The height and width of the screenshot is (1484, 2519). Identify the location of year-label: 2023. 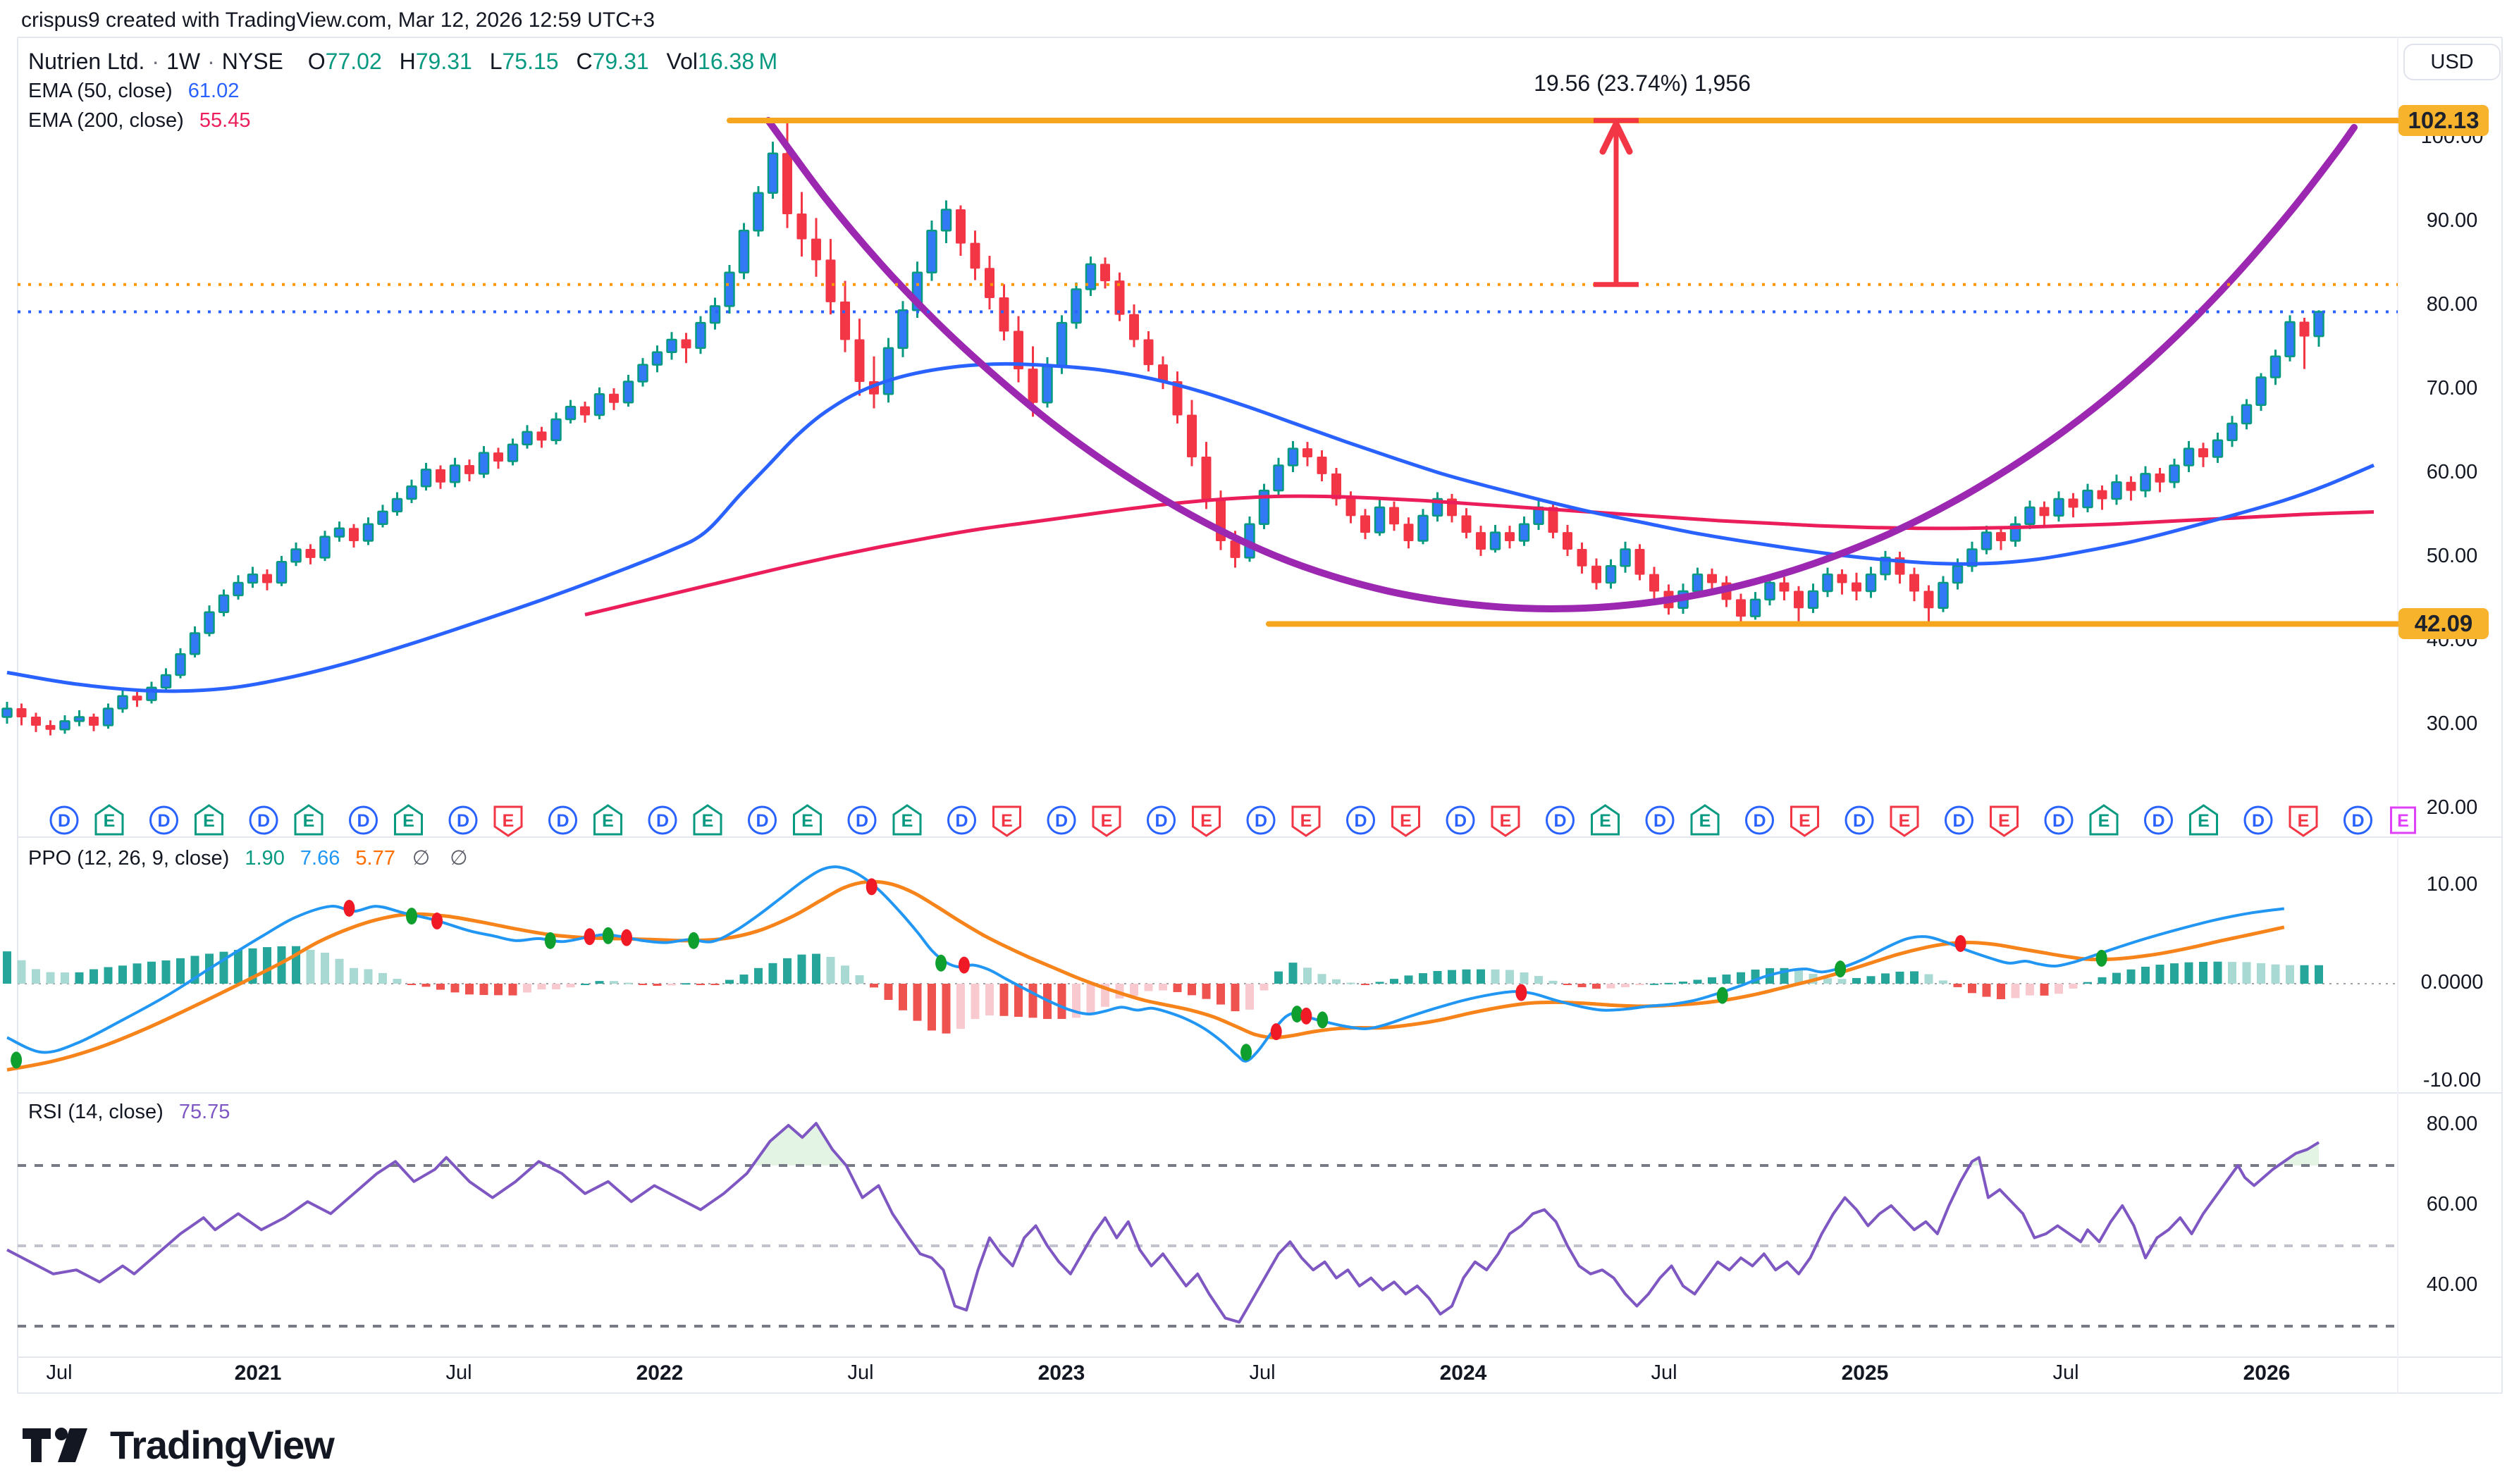
(1061, 1373).